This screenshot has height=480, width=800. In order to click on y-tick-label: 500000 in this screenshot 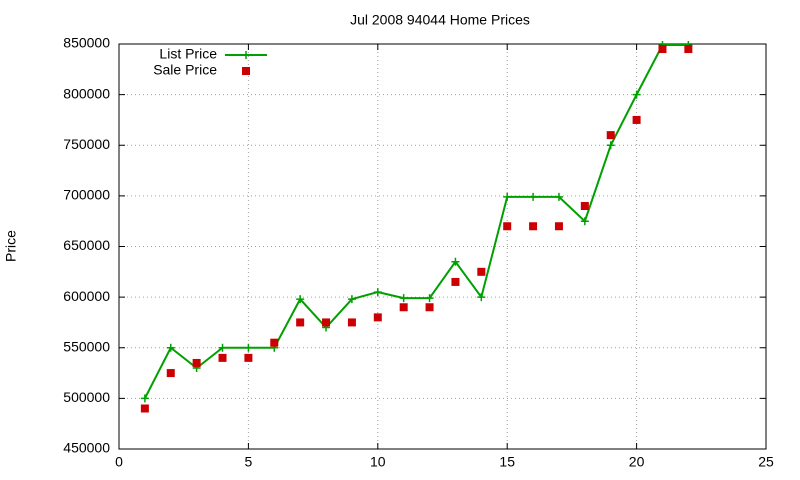, I will do `click(86, 397)`.